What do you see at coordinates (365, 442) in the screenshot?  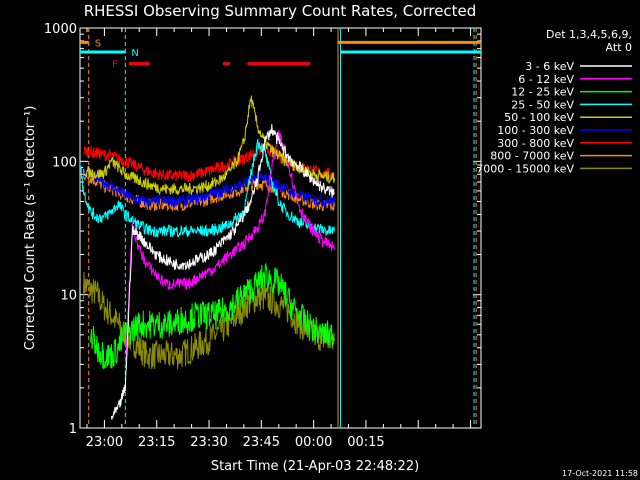 I see `x-tick-label: 00:15` at bounding box center [365, 442].